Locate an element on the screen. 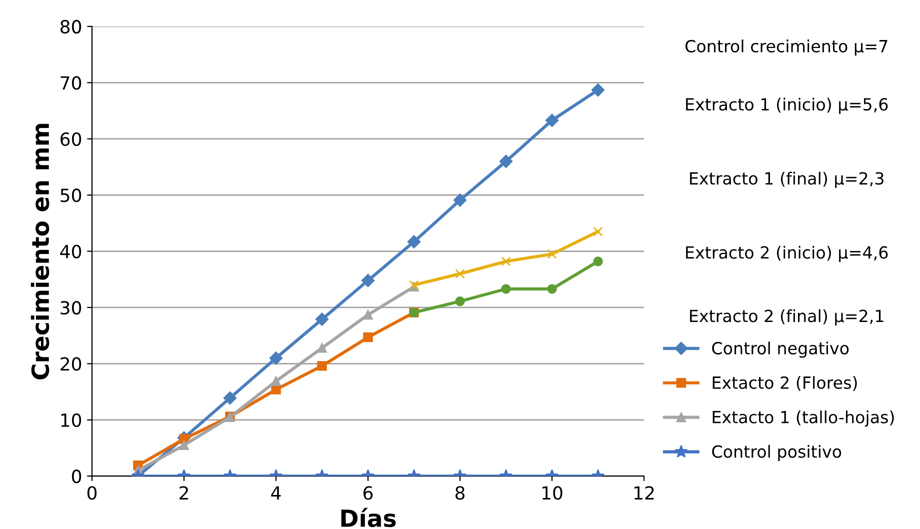  y-tick-label: 60 is located at coordinates (71, 139).